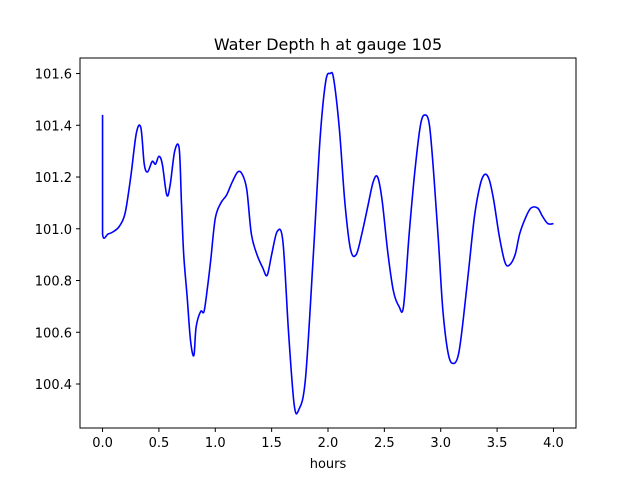  Describe the element at coordinates (53, 75) in the screenshot. I see `y-tick-label: 101.6` at that location.